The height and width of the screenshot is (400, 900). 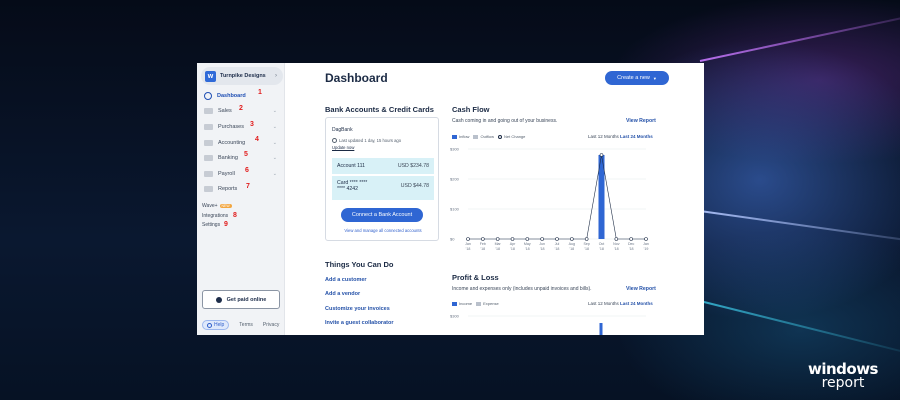 What do you see at coordinates (242, 174) in the screenshot?
I see `sidebar-item-payroll: Payroll ⌄` at bounding box center [242, 174].